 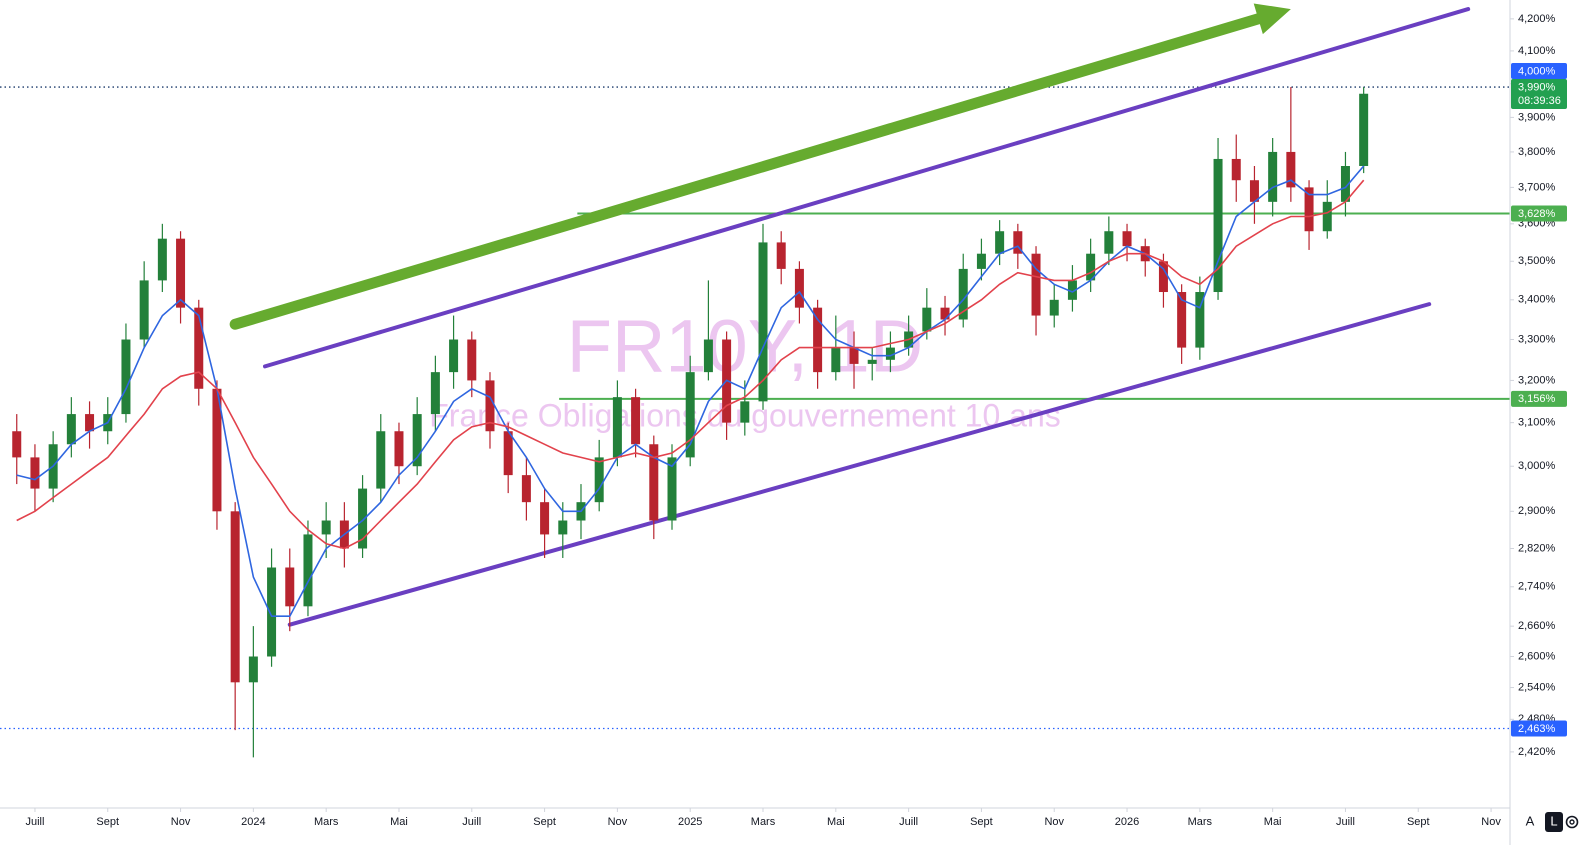 What do you see at coordinates (1537, 548) in the screenshot?
I see `y-tick-label: 2,820%` at bounding box center [1537, 548].